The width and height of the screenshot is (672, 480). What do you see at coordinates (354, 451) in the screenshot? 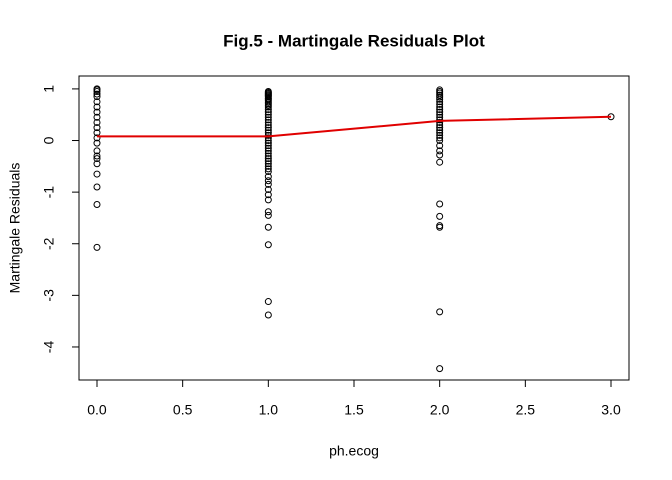
I see `x-axis-label: ph.ecog` at bounding box center [354, 451].